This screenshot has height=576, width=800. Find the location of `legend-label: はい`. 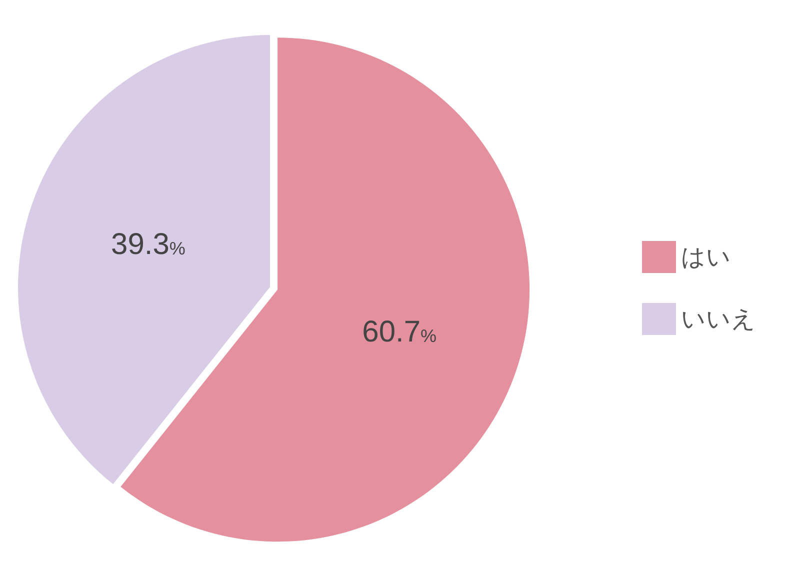

legend-label: はい is located at coordinates (706, 257).